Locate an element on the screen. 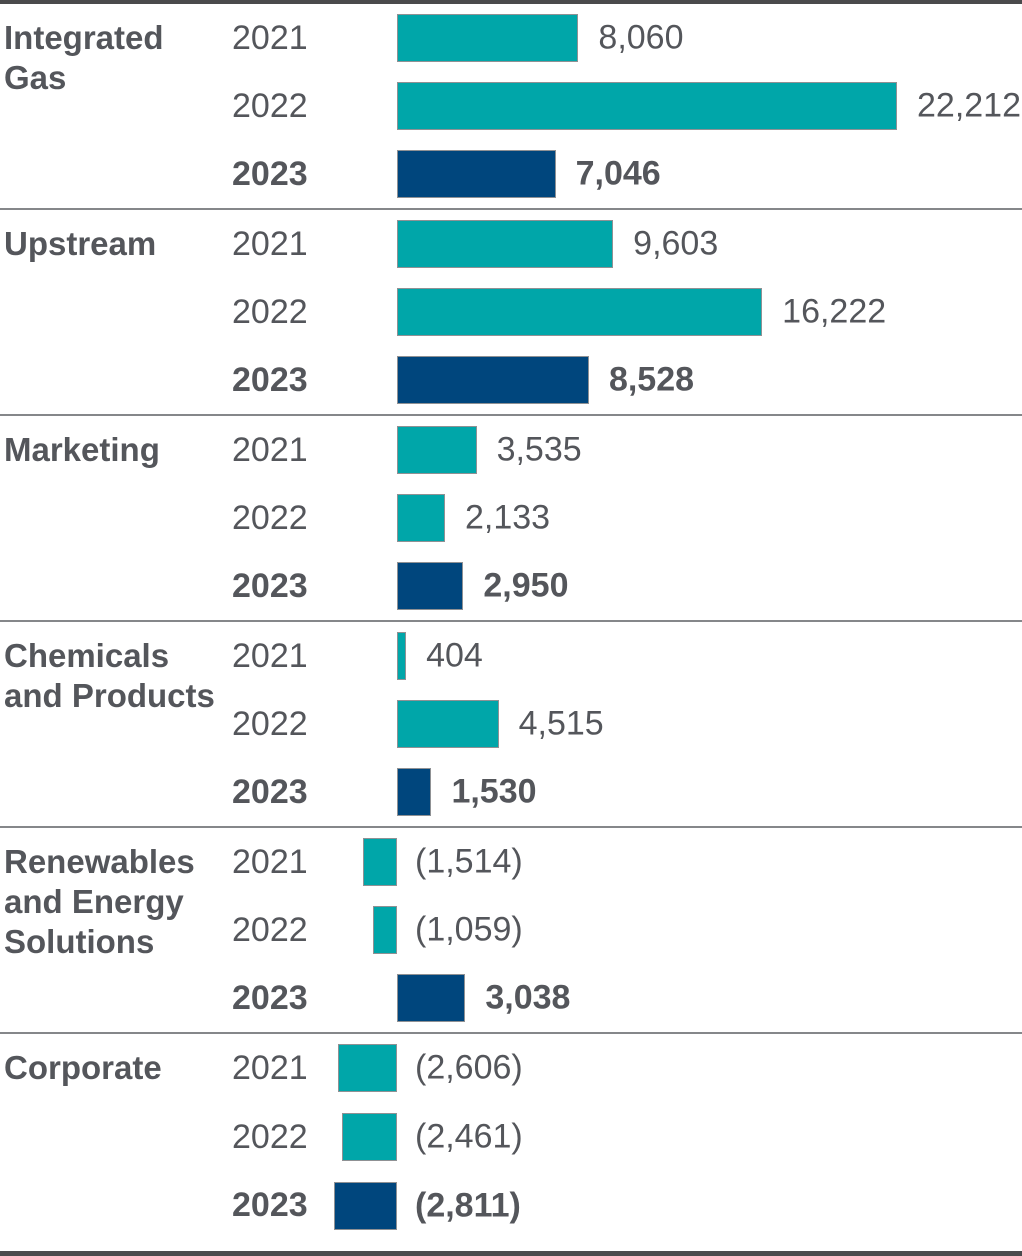  bar-row: 2021 (2,606) is located at coordinates (625, 1068).